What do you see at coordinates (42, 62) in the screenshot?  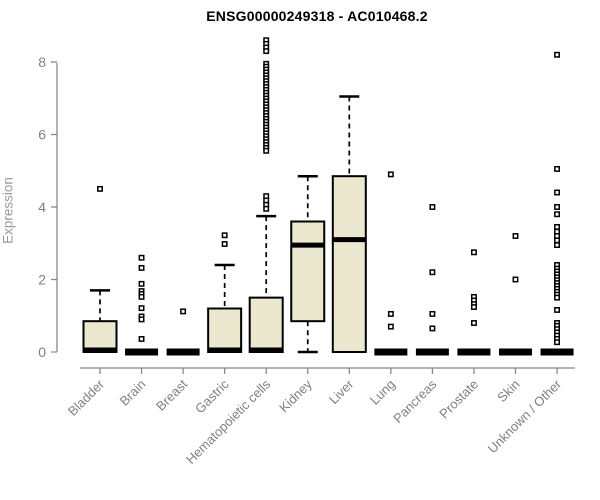 I see `y-tick-label: 8` at bounding box center [42, 62].